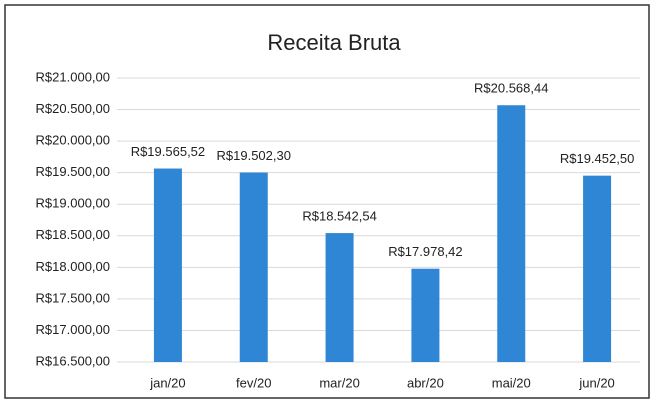  Describe the element at coordinates (73, 76) in the screenshot. I see `y-tick-label: R$21.000,00` at that location.